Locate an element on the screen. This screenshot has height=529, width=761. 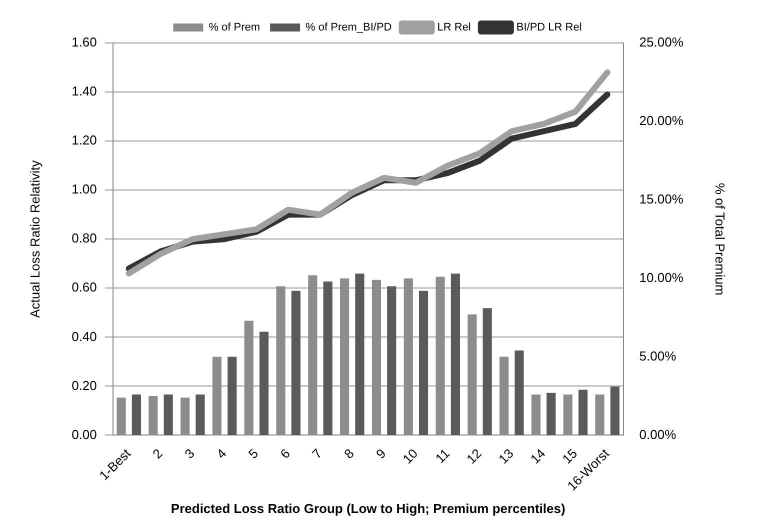
x-tick-label: 8 is located at coordinates (349, 454).